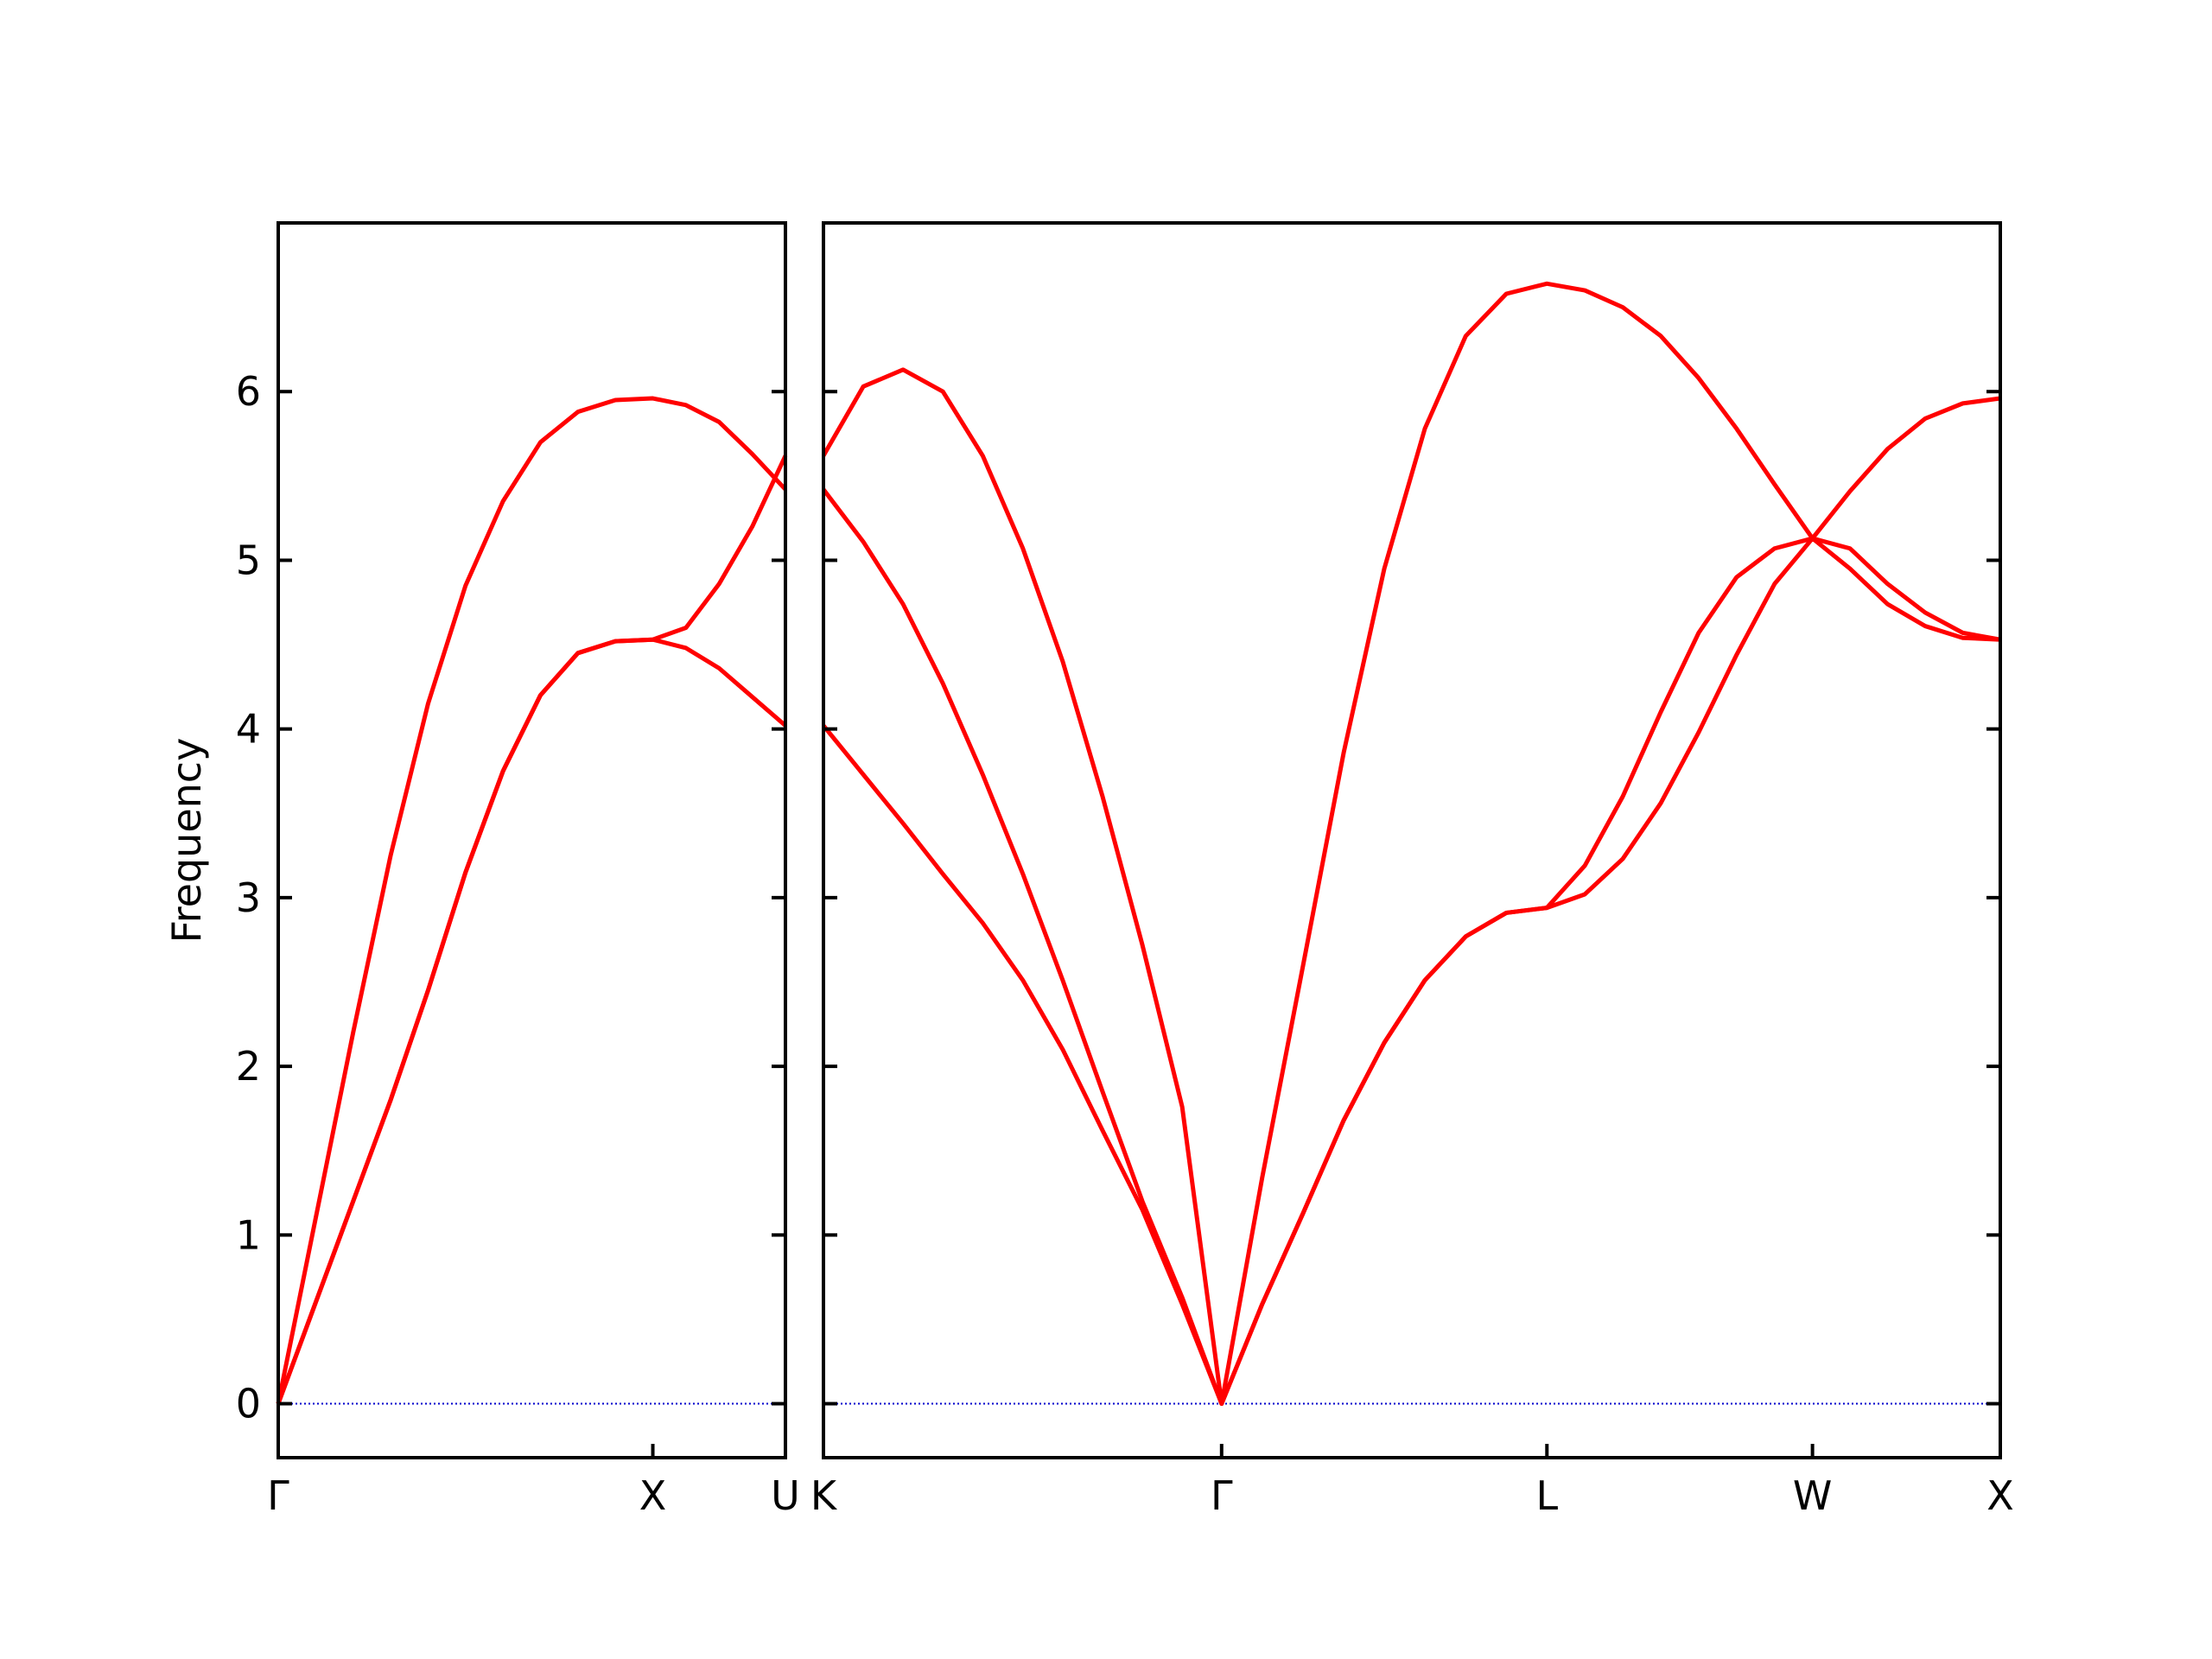 Image resolution: width=2212 pixels, height=1659 pixels. Describe the element at coordinates (1546, 1495) in the screenshot. I see `x-tick-label: L` at that location.